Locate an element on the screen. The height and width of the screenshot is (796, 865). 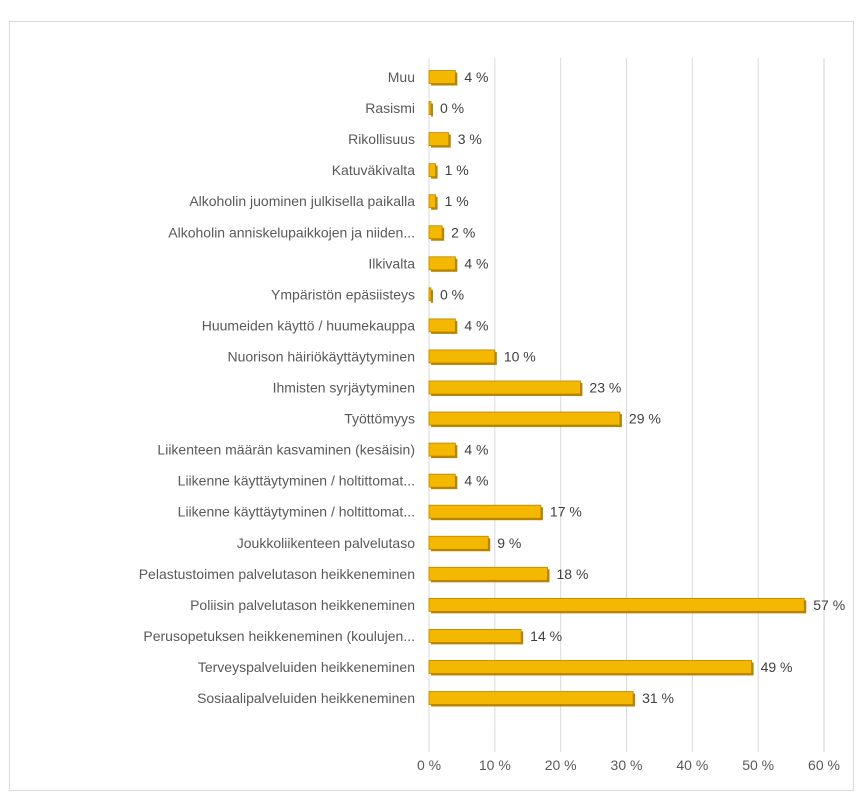
x-tick-label: 10 % is located at coordinates (495, 765).